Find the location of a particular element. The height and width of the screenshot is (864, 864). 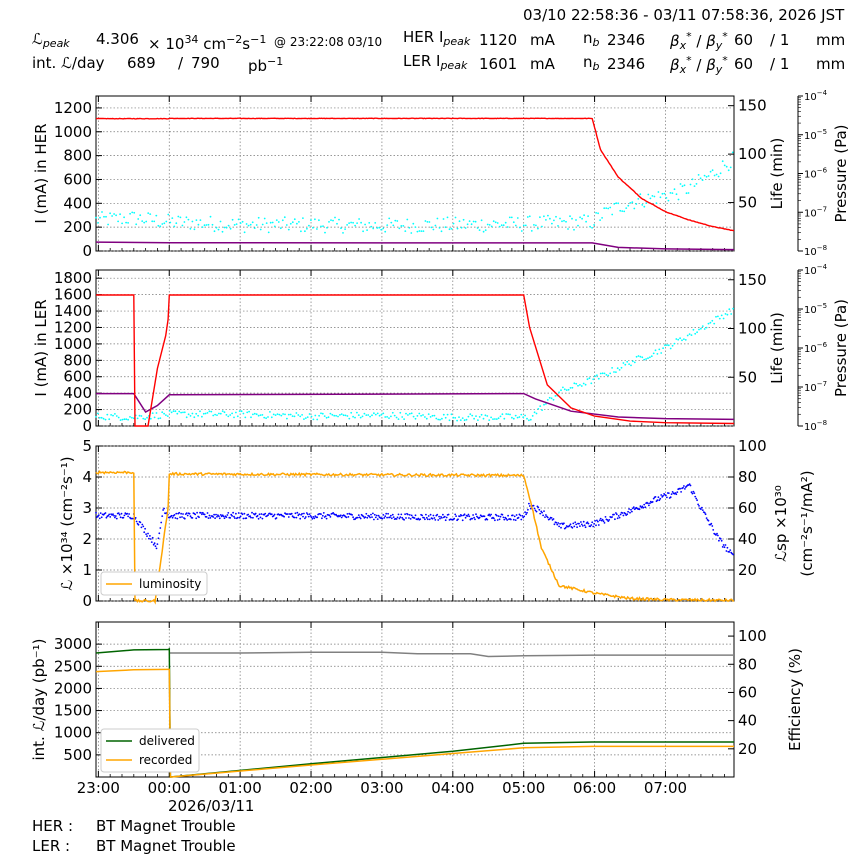

her-ylabel-right: Life (min) is located at coordinates (777, 174).